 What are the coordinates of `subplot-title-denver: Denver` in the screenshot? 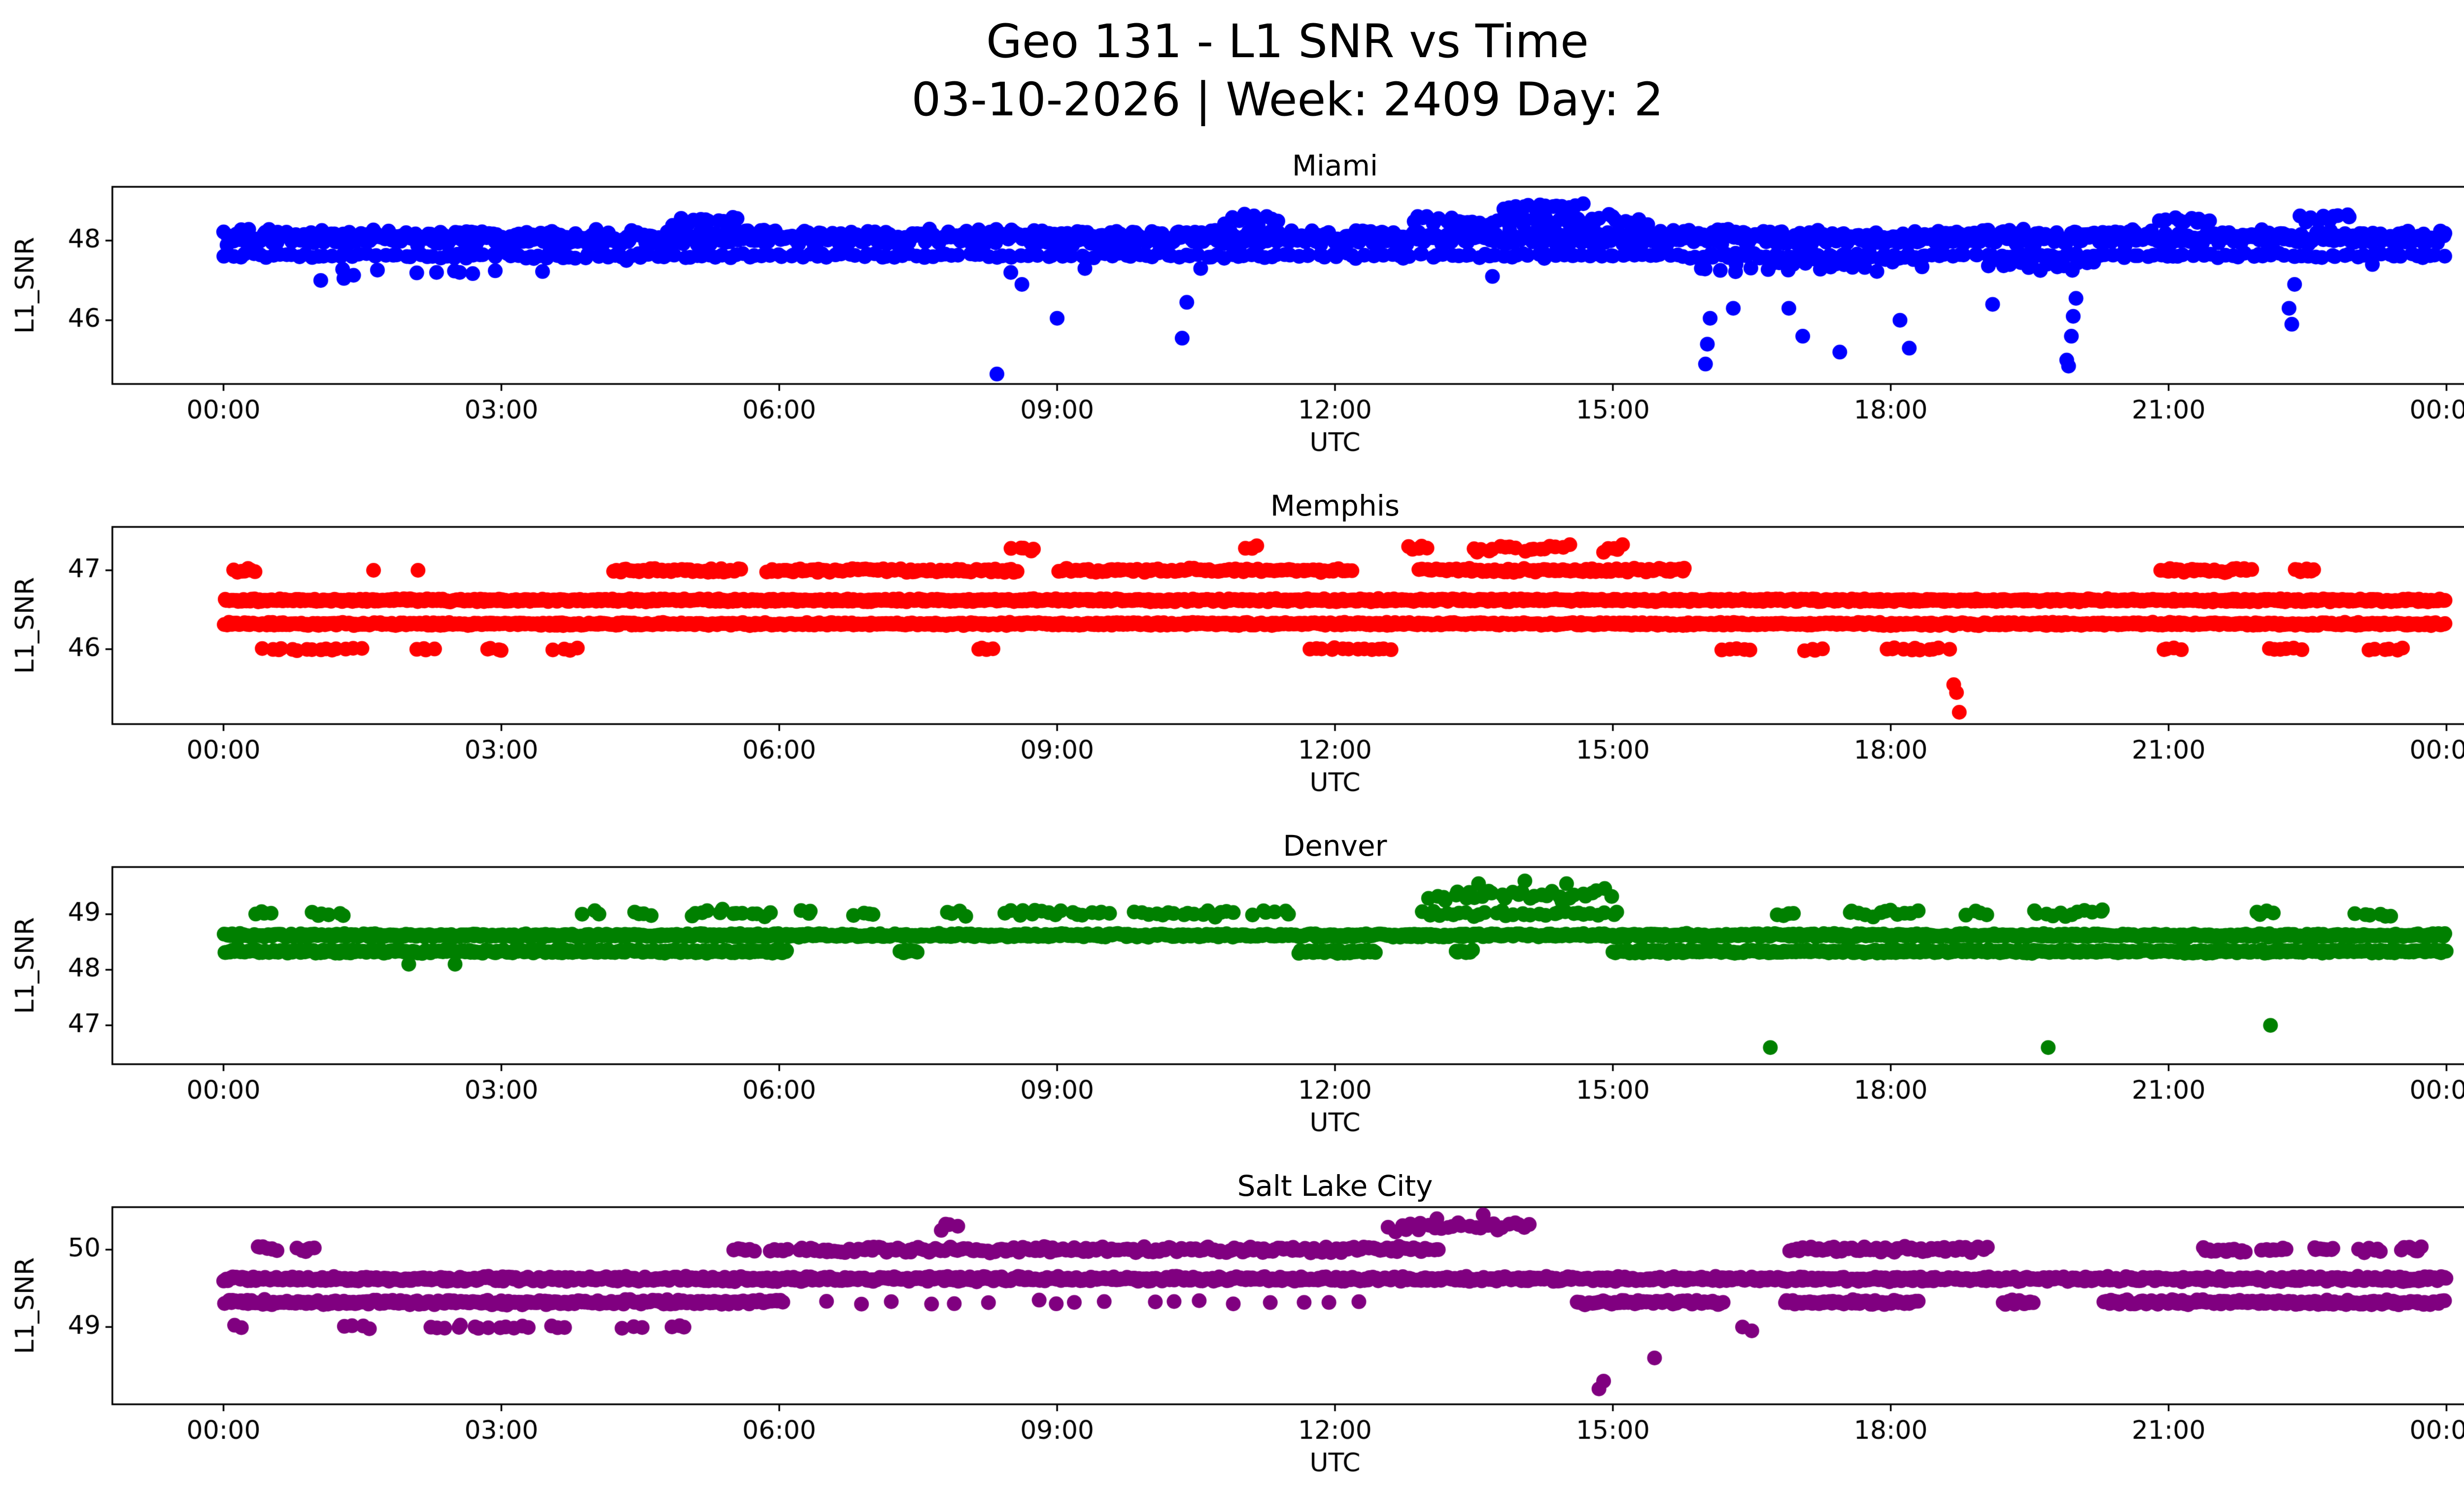 It's located at (1335, 846).